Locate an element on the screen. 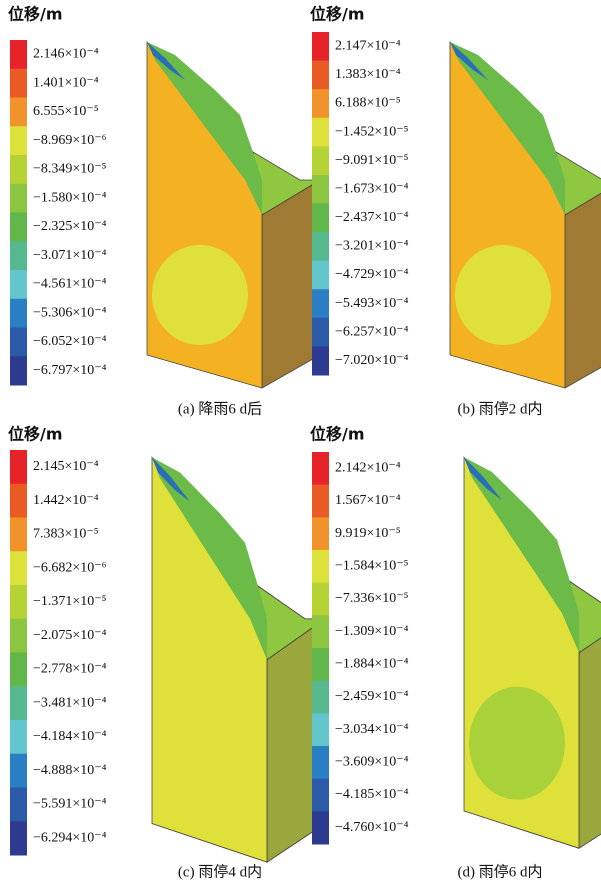 Image resolution: width=601 pixels, height=886 pixels. legend-label: −1.584×10⁻⁵ is located at coordinates (372, 566).